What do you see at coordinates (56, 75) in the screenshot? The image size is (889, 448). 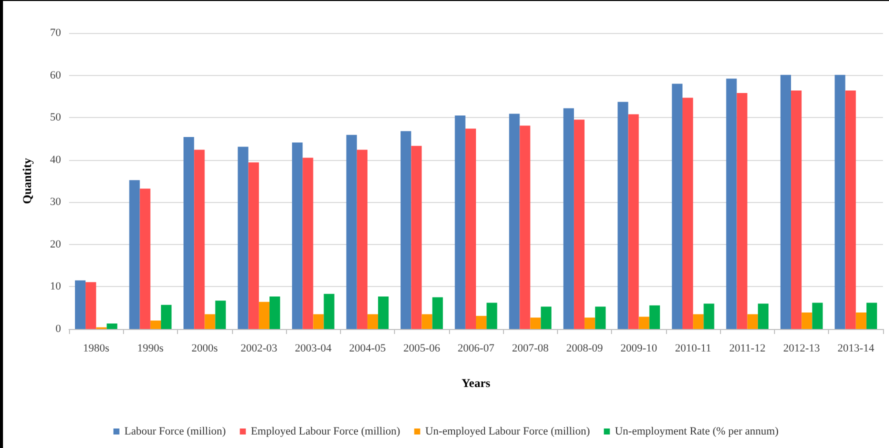 I see `y-tick-label: 60` at bounding box center [56, 75].